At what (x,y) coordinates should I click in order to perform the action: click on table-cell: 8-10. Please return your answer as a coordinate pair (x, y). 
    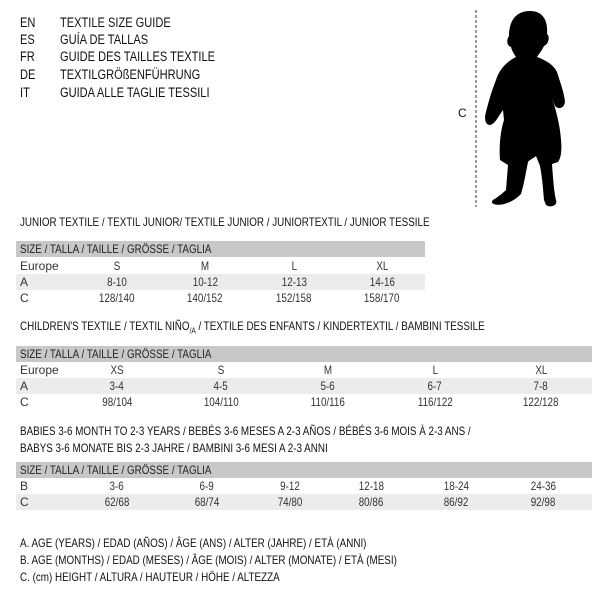
    Looking at the image, I should click on (117, 282).